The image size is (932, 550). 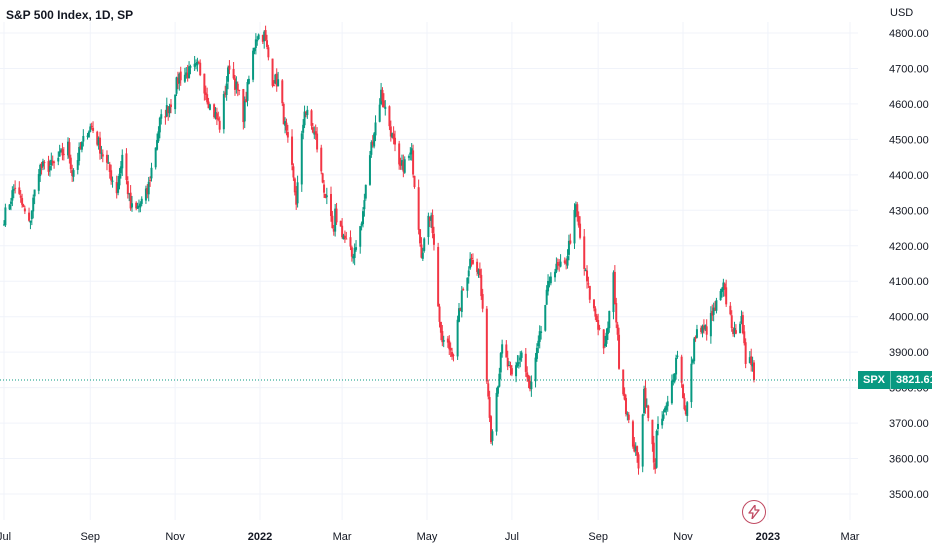 I want to click on y-tick-label: 4600.00, so click(x=909, y=105).